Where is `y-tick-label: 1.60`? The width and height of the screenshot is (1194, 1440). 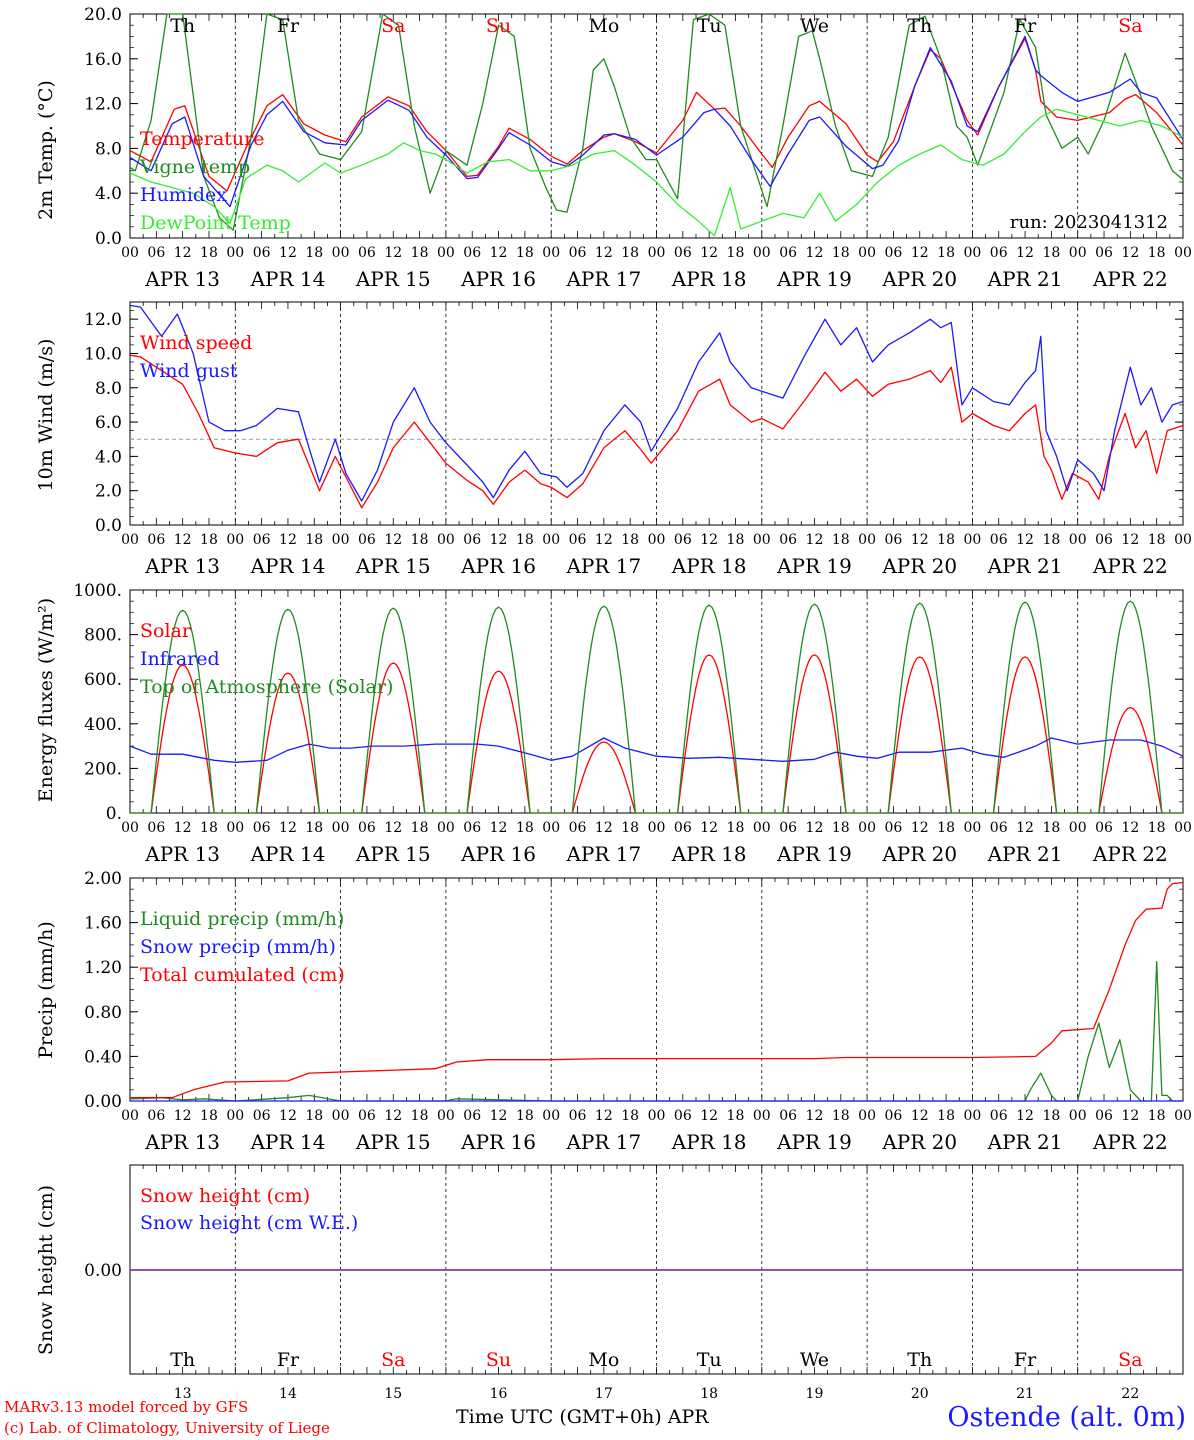
y-tick-label: 1.60 is located at coordinates (103, 924).